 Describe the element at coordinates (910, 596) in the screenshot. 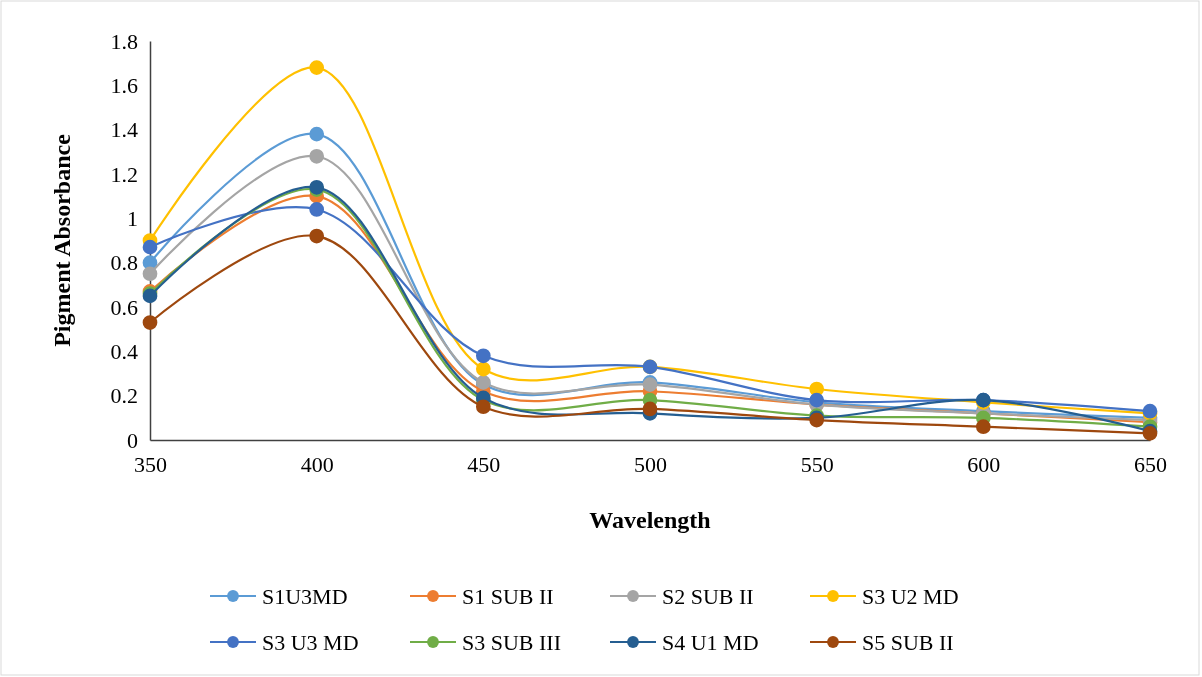

I see `legend-label: S3 U2 MD` at that location.